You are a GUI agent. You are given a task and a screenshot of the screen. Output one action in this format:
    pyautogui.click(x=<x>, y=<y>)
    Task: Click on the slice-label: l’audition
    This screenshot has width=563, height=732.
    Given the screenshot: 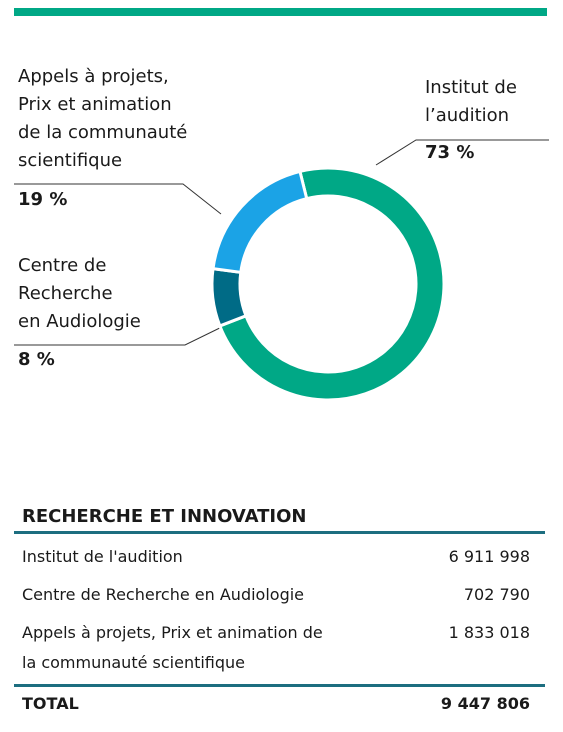 What is the action you would take?
    pyautogui.click(x=467, y=115)
    